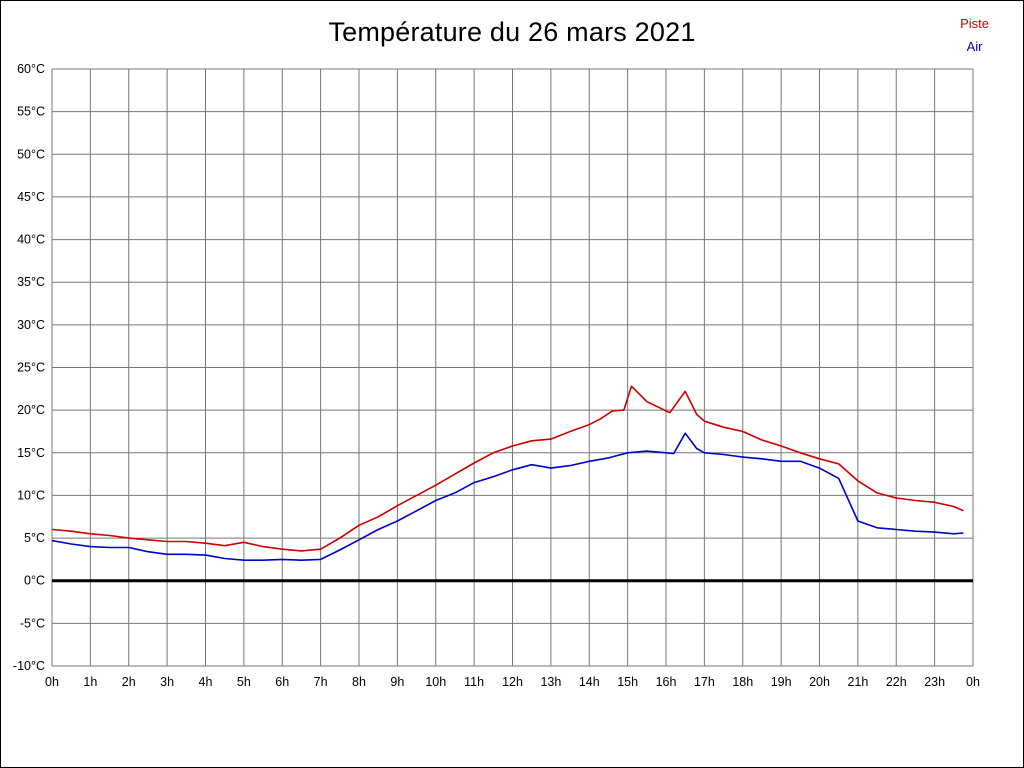 The width and height of the screenshot is (1024, 768). I want to click on x-axis-tick-label: 11h, so click(474, 682).